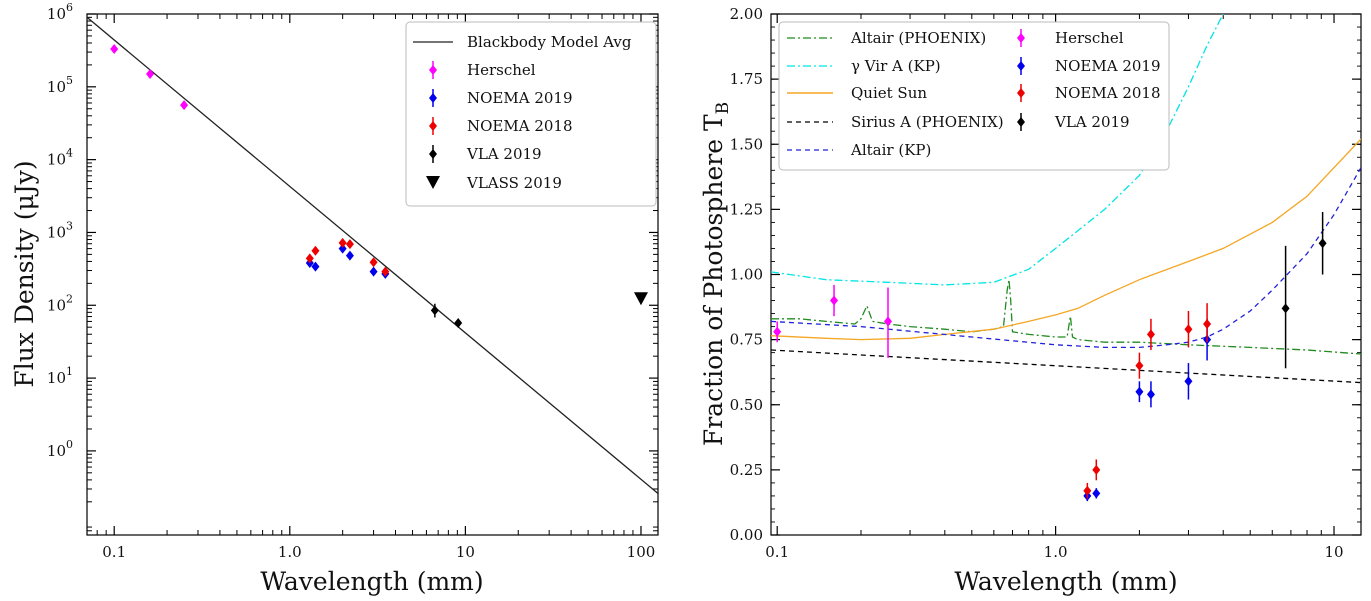  Describe the element at coordinates (433, 126) in the screenshot. I see `legend-swatch-noema2018` at that location.